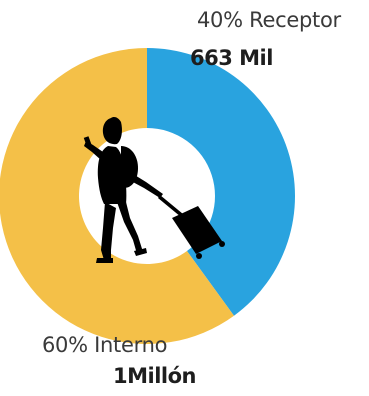  Describe the element at coordinates (154, 376) in the screenshot. I see `interno-value-label: 1Millón` at that location.